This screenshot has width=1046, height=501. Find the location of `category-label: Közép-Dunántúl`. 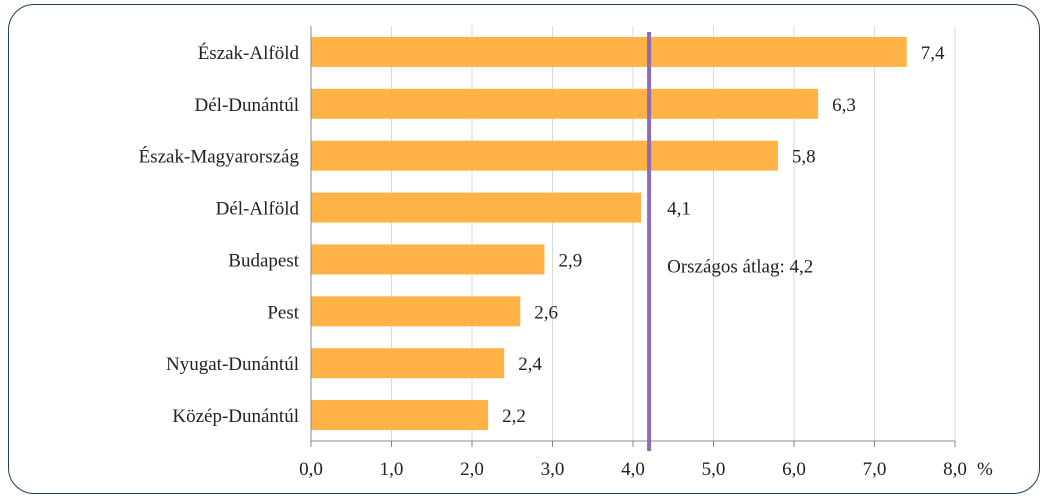

category-label: Közép-Dunántúl is located at coordinates (235, 416).